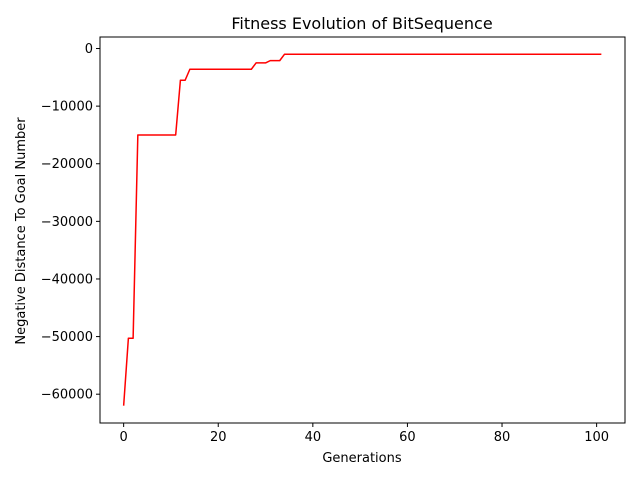 This screenshot has width=640, height=480. What do you see at coordinates (67, 395) in the screenshot?
I see `y-tick-label: −60000` at bounding box center [67, 395].